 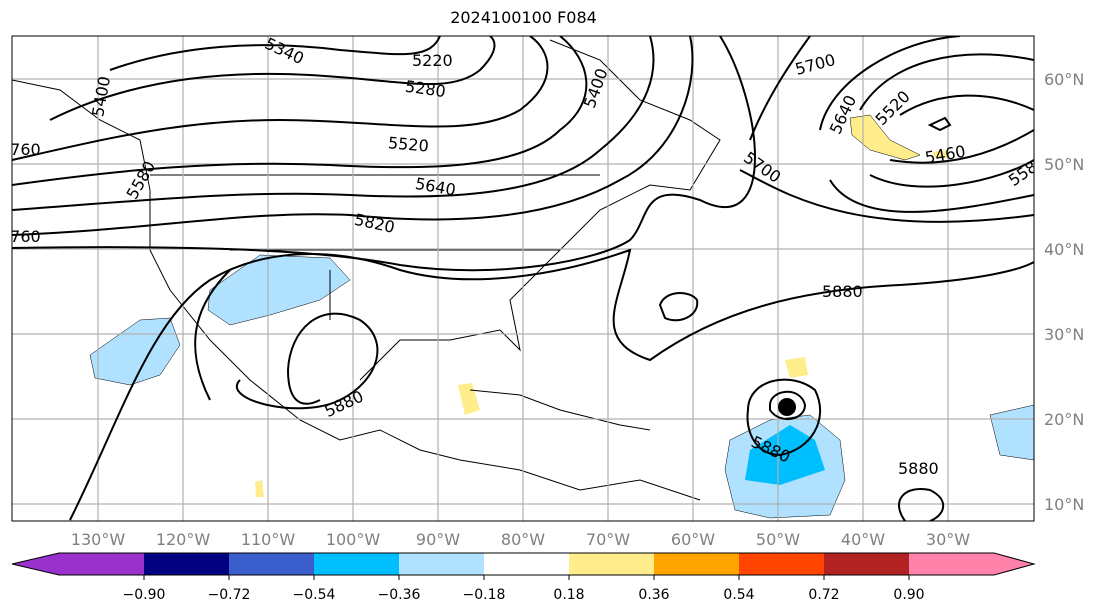 What do you see at coordinates (948, 539) in the screenshot?
I see `svg-text: 30°W` at bounding box center [948, 539].